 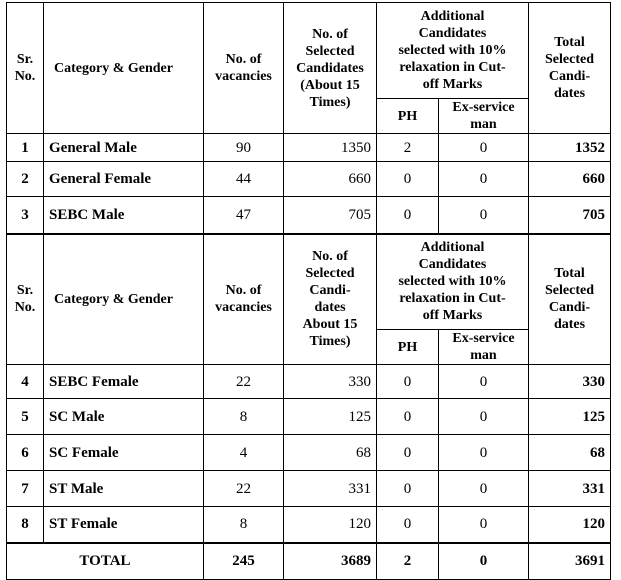 I want to click on category: SEBC Male, so click(x=123, y=215).